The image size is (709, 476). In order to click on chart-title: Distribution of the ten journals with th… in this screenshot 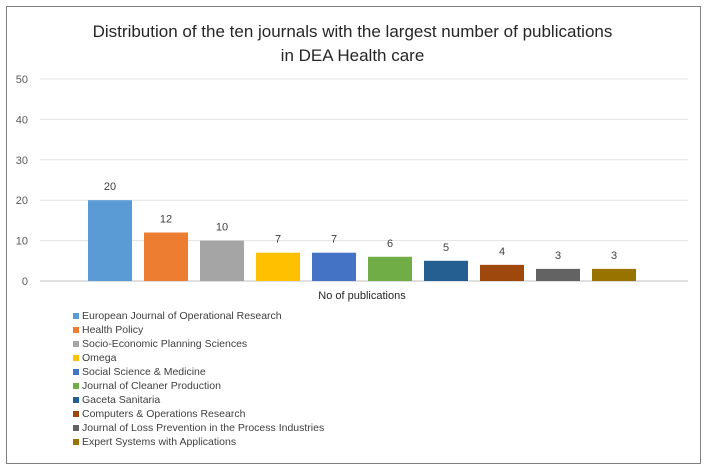, I will do `click(352, 44)`.